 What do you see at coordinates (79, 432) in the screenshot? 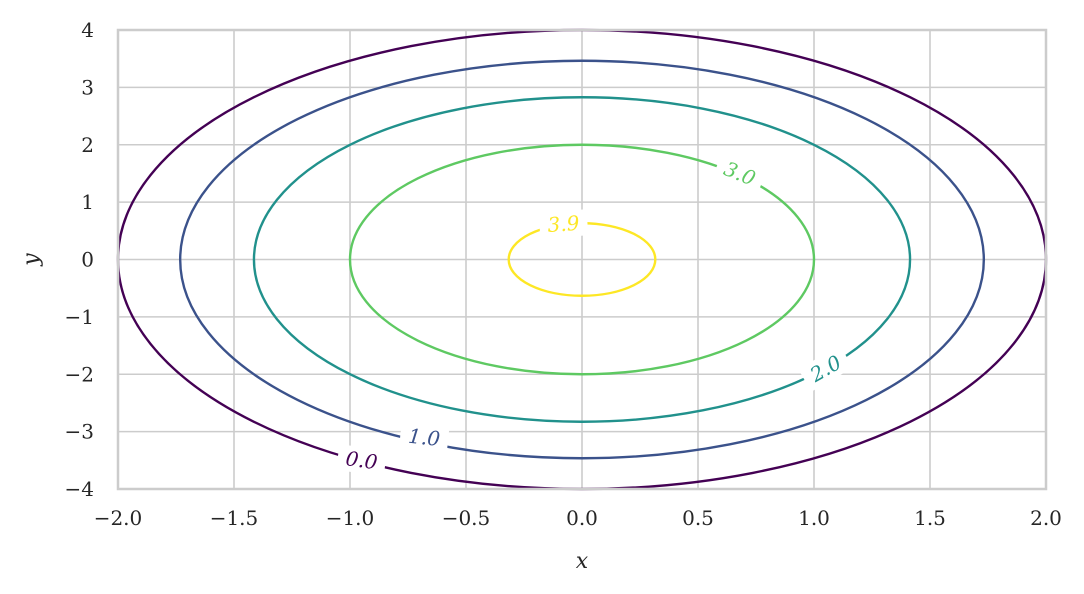
I see `y-tick-label: −3` at bounding box center [79, 432].